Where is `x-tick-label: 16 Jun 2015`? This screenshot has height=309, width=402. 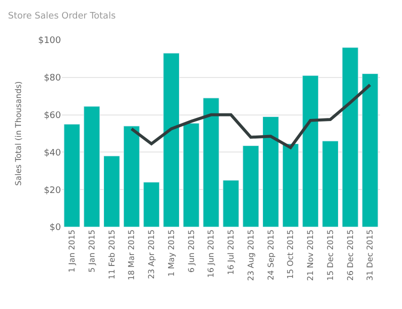
x-tick-label: 16 Jun 2015 is located at coordinates (211, 254).